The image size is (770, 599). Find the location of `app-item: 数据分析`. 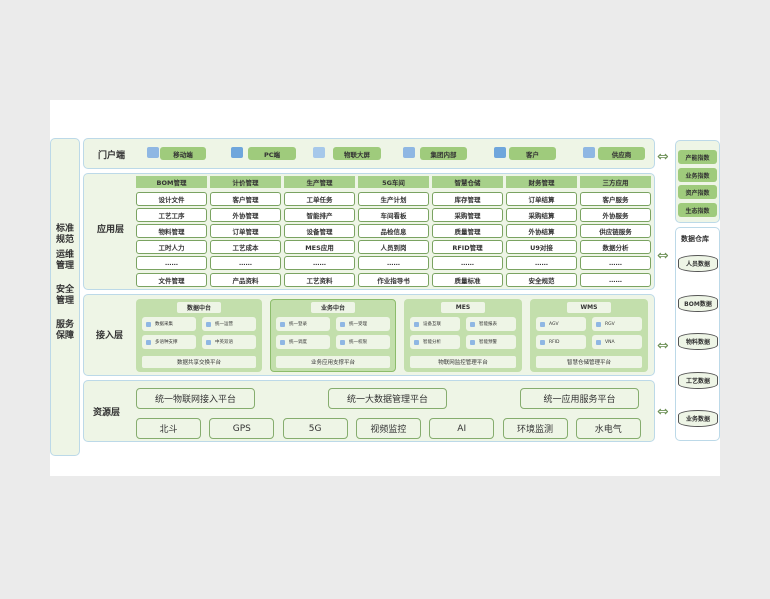

app-item: 数据分析 is located at coordinates (615, 247).